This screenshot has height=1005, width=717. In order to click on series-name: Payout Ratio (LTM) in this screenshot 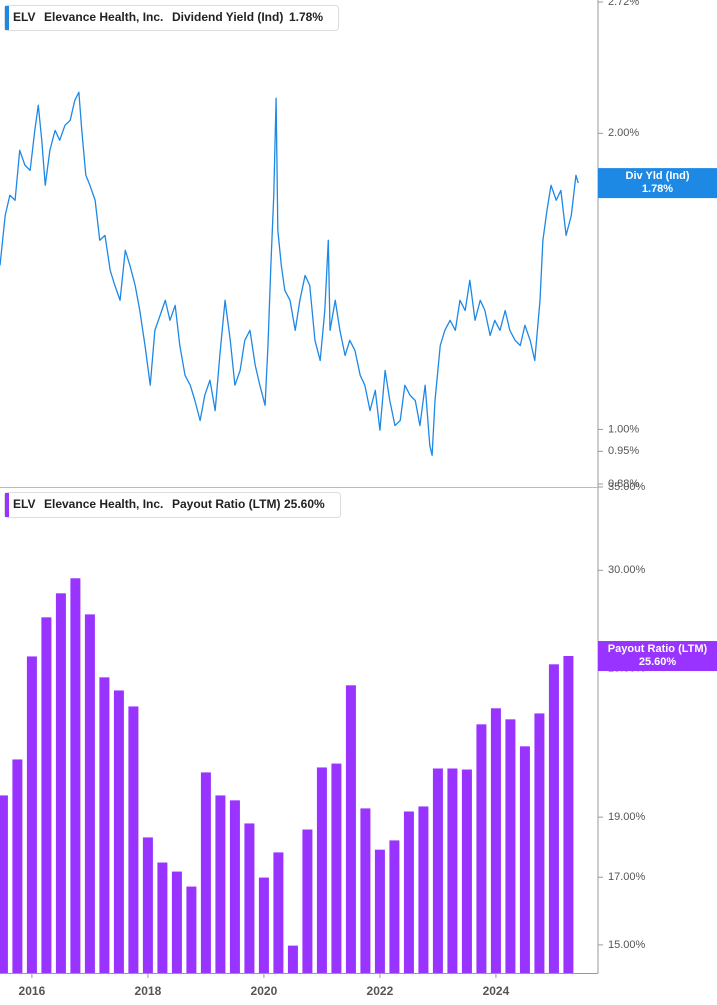, I will do `click(226, 504)`.